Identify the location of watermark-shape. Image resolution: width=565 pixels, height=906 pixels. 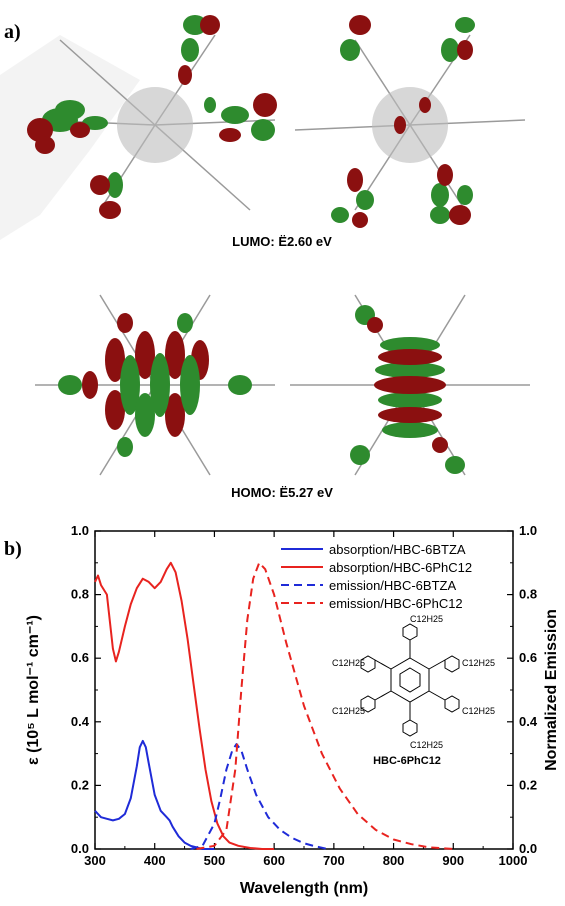
(70, 137).